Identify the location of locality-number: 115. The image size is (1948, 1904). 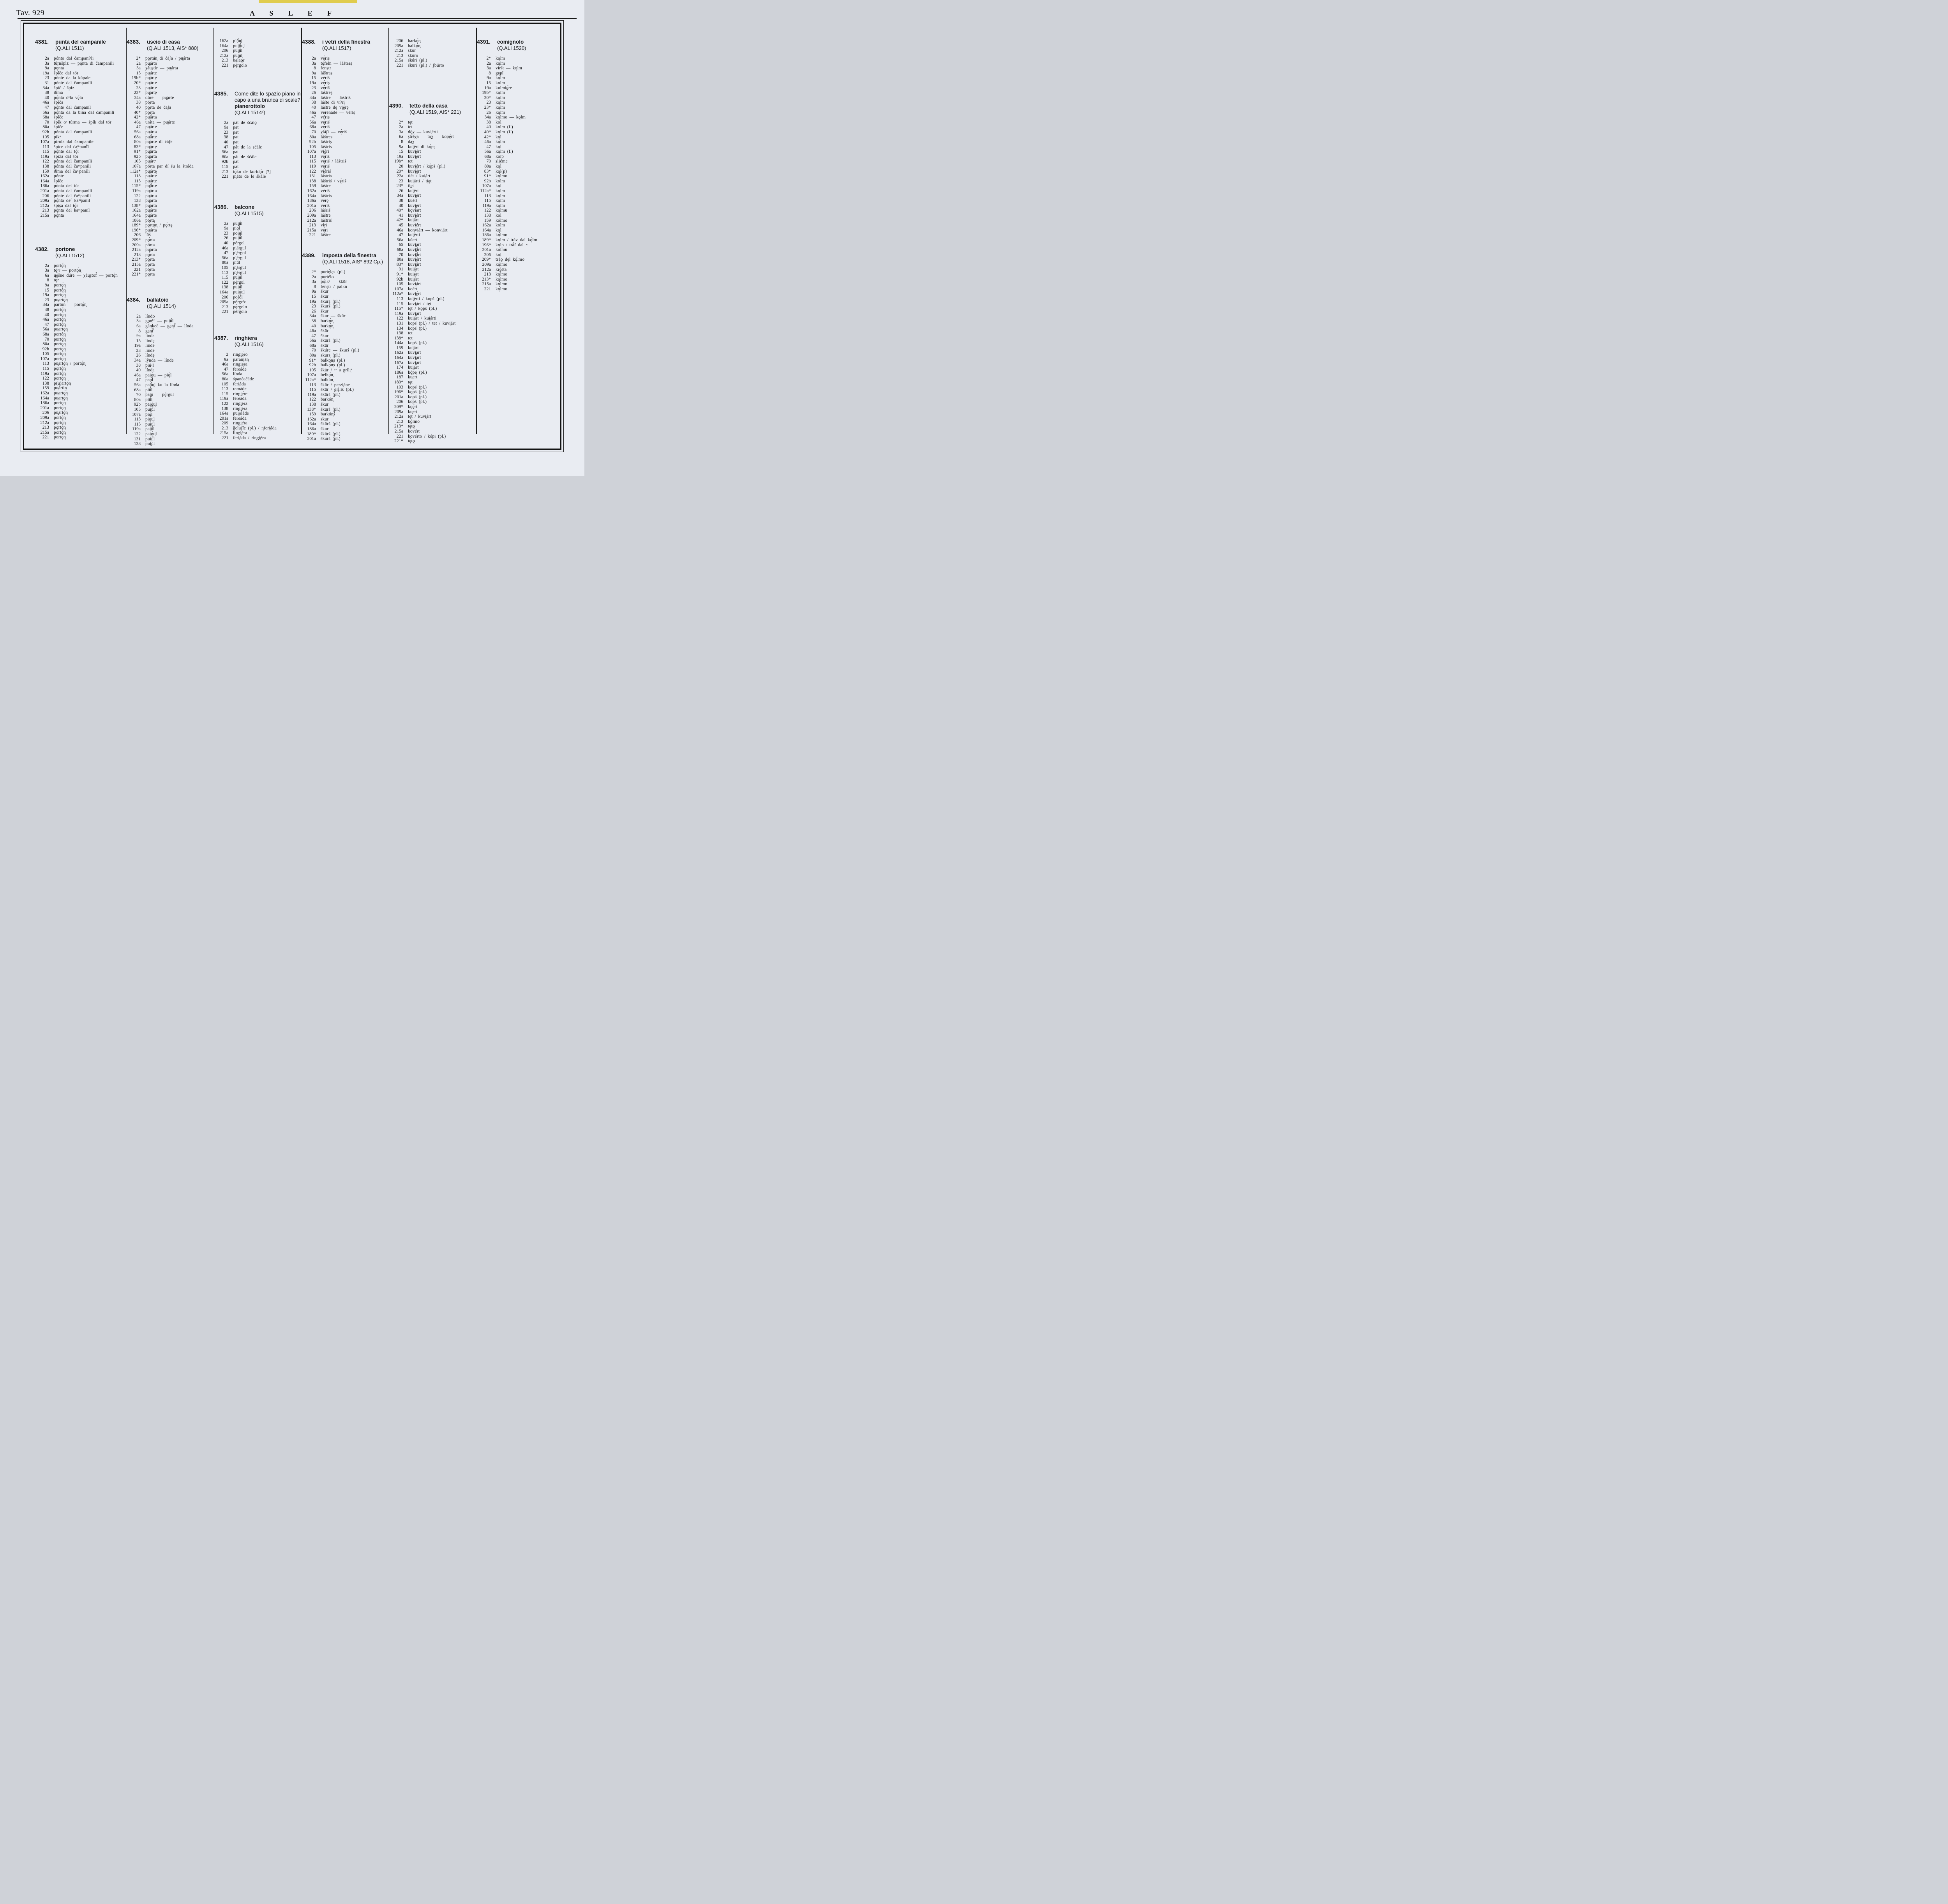
(45, 151).